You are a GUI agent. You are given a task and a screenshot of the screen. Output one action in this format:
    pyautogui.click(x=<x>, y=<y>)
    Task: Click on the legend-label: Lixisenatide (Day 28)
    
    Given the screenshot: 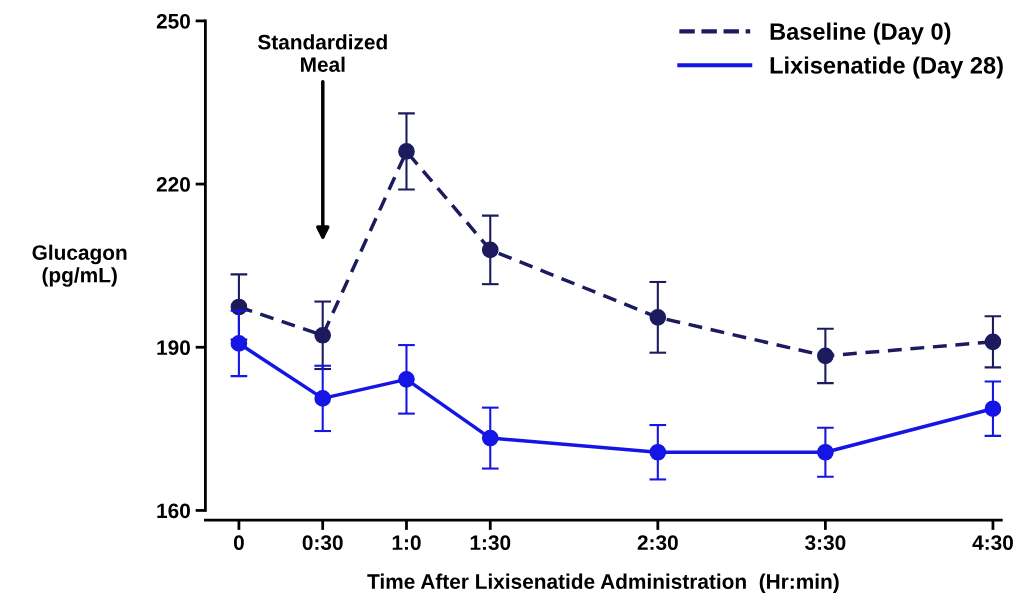 What is the action you would take?
    pyautogui.click(x=886, y=67)
    